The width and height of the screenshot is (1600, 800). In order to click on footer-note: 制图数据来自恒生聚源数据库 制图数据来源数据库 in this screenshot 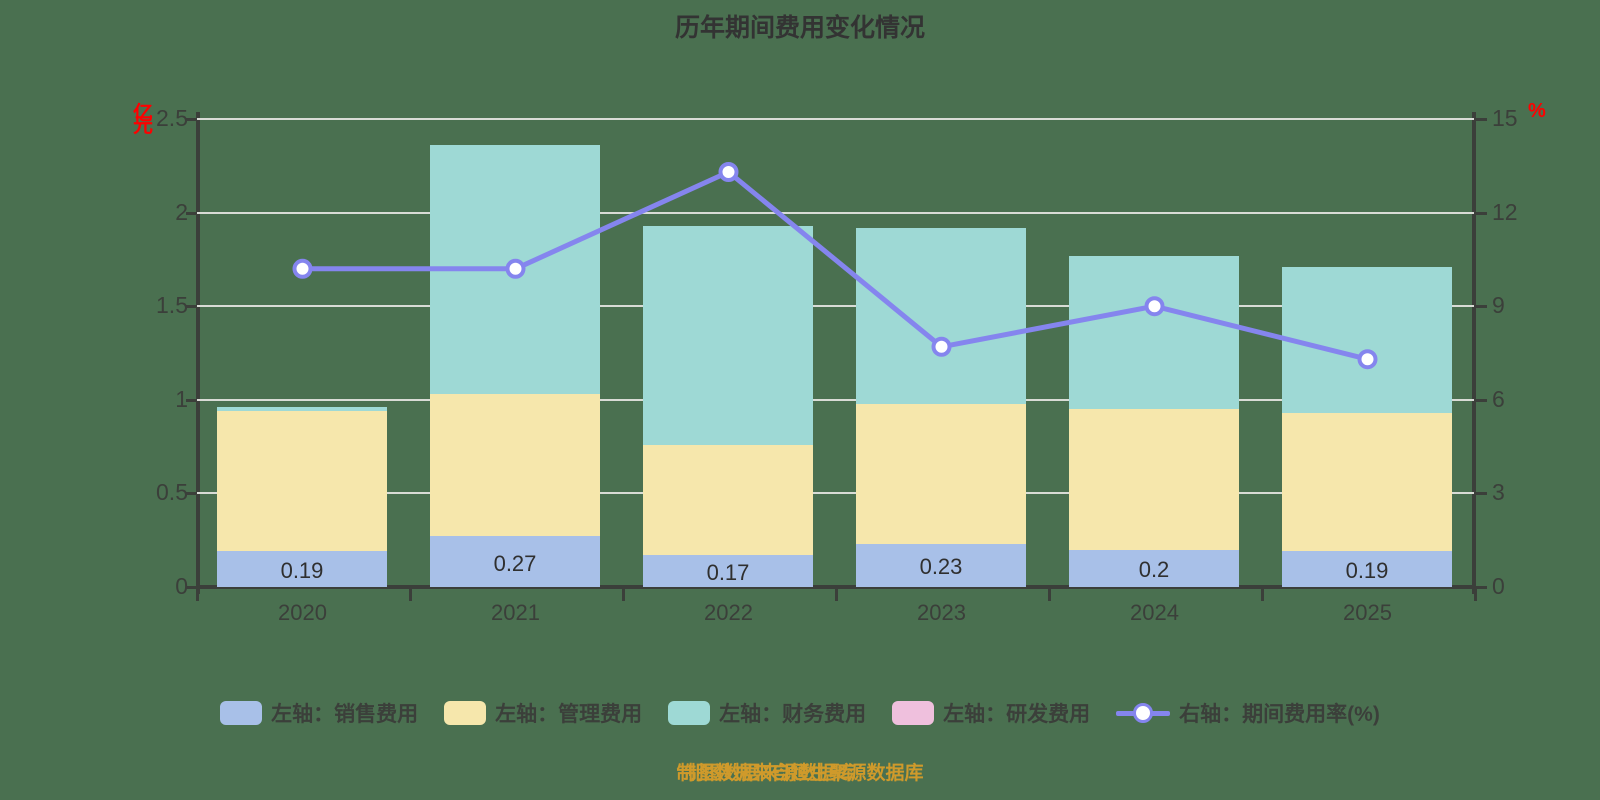, I will do `click(800, 771)`.